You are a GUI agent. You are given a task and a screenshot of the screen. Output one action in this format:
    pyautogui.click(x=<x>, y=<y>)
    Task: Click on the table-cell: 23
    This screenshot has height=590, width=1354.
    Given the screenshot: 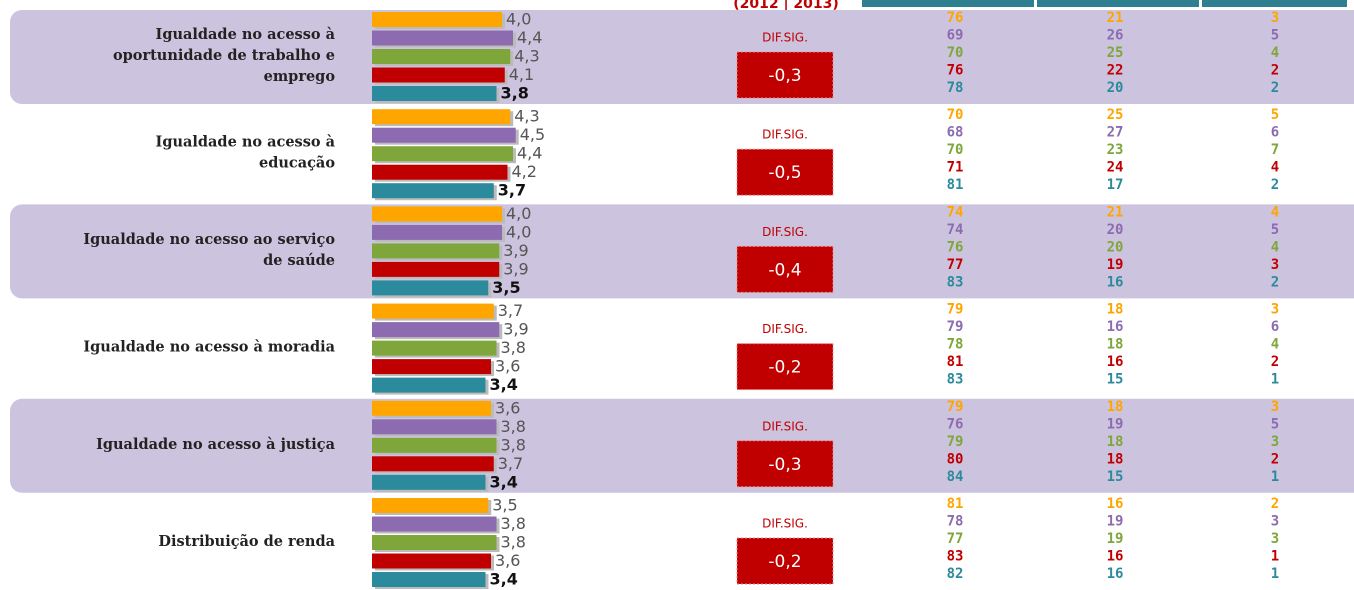 What is the action you would take?
    pyautogui.click(x=1115, y=150)
    